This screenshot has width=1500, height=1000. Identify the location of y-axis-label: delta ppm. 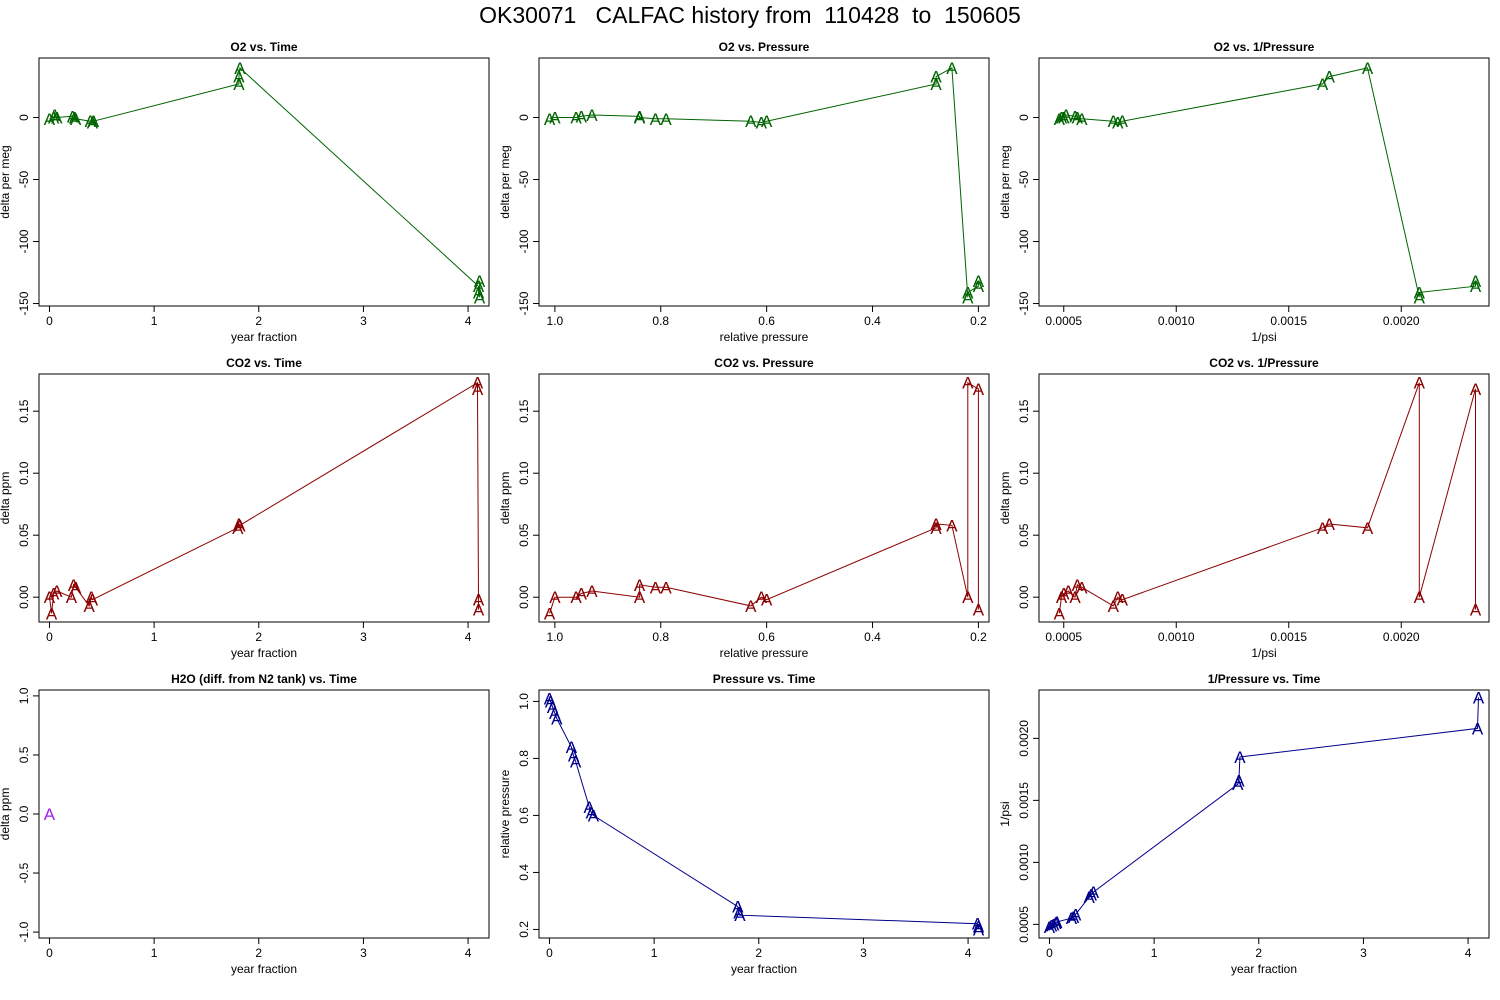
(1005, 498).